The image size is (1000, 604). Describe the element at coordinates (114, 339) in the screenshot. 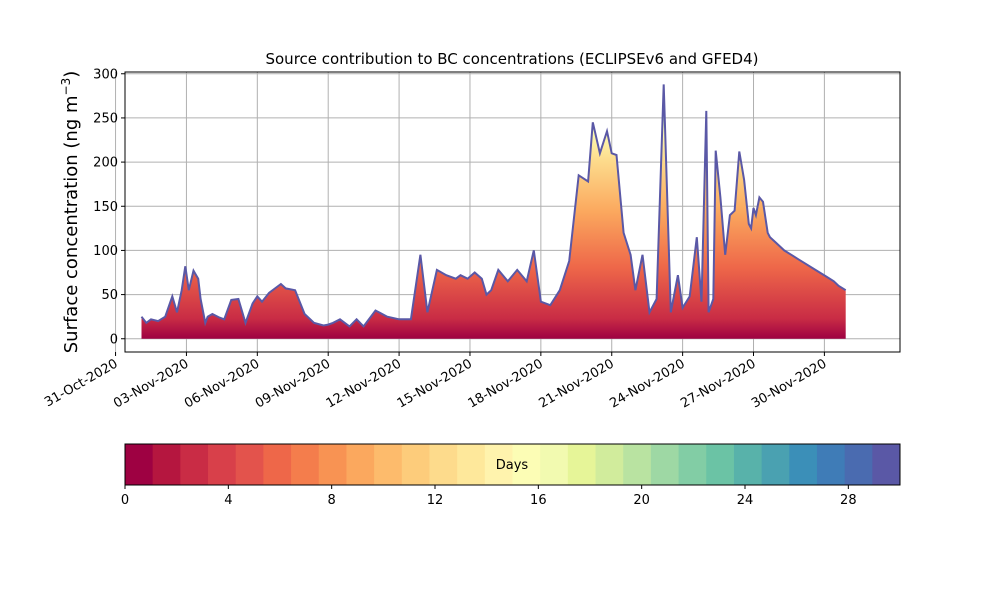

I see `y-tick-label: 0` at that location.